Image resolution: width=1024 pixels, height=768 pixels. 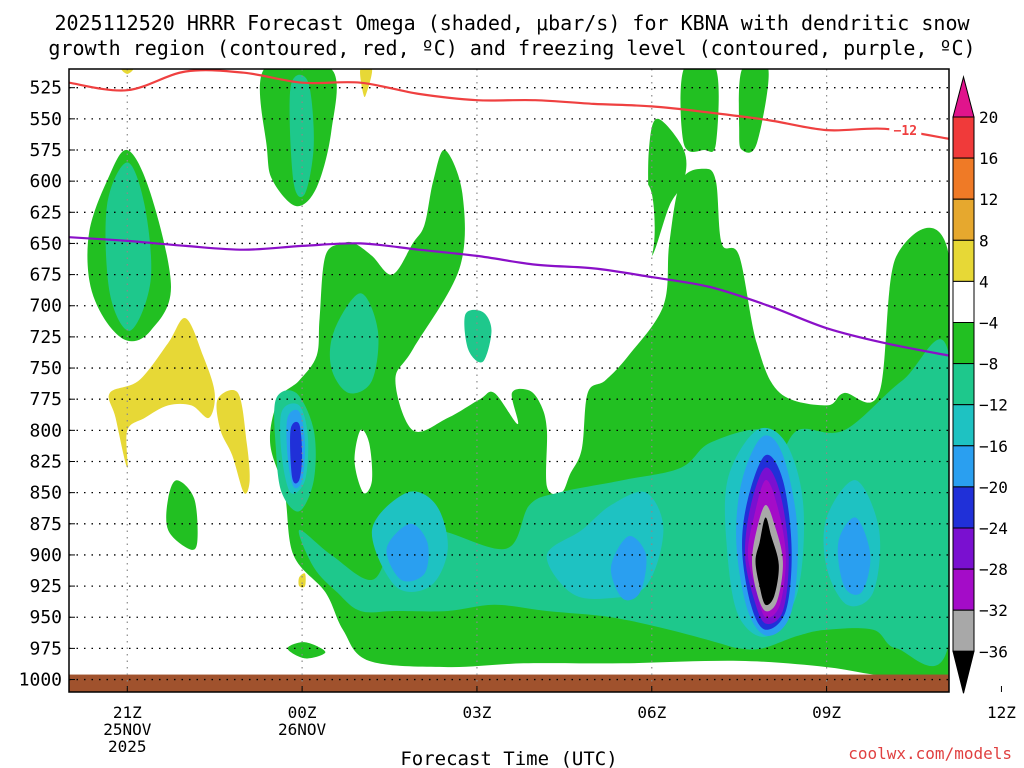 I want to click on pressure-tick-label: 925, so click(x=45, y=586).